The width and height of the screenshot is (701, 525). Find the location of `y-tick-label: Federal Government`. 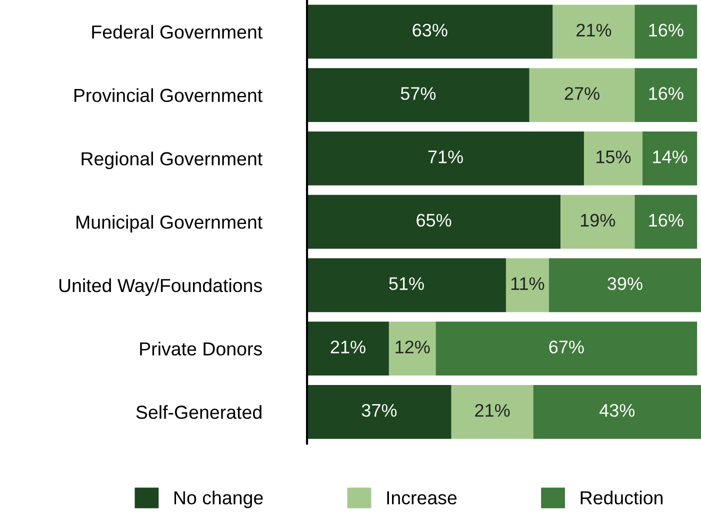

y-tick-label: Federal Government is located at coordinates (177, 31).